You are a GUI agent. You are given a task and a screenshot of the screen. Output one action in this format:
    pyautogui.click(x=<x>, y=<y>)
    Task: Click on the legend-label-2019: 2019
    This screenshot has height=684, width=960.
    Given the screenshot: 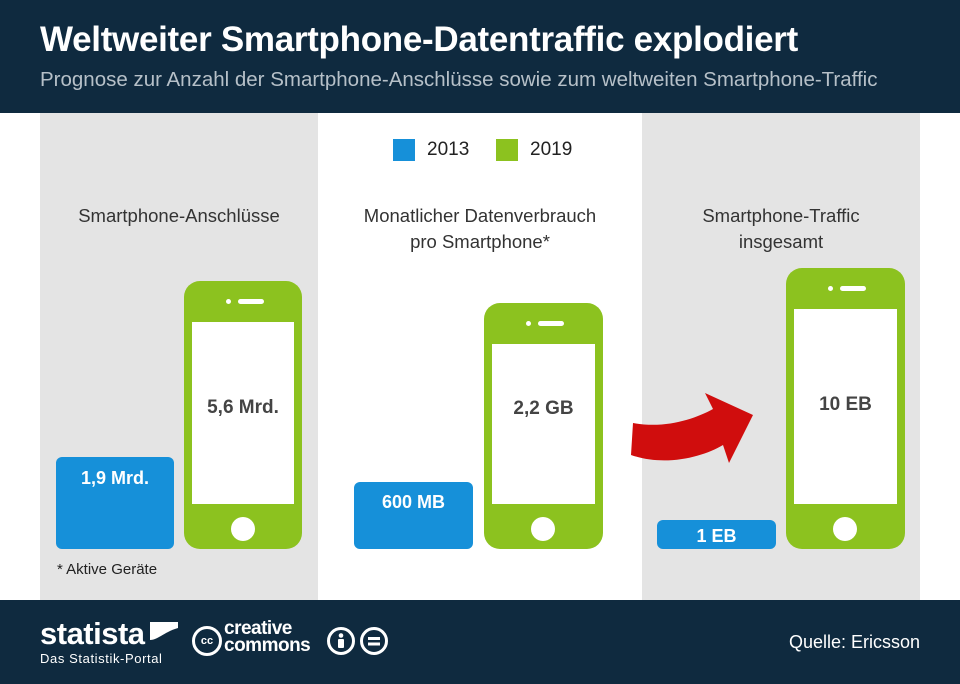 What is the action you would take?
    pyautogui.click(x=551, y=149)
    